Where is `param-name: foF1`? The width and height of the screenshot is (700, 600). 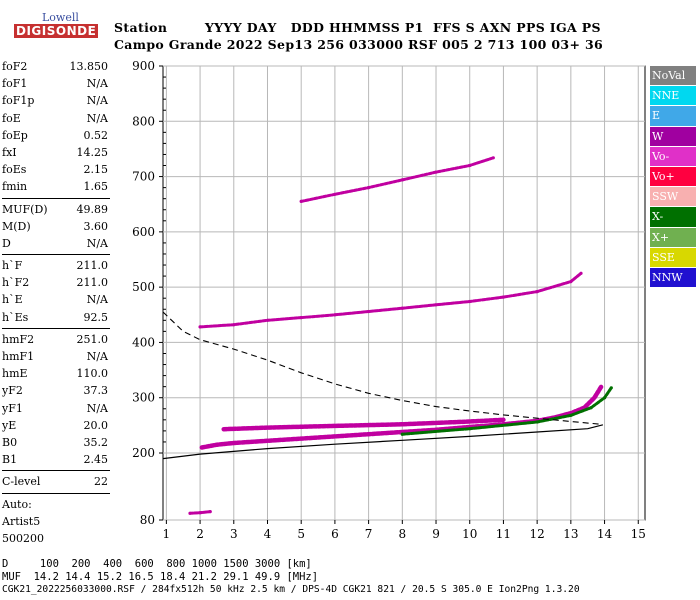
param-name: foF1 is located at coordinates (15, 84).